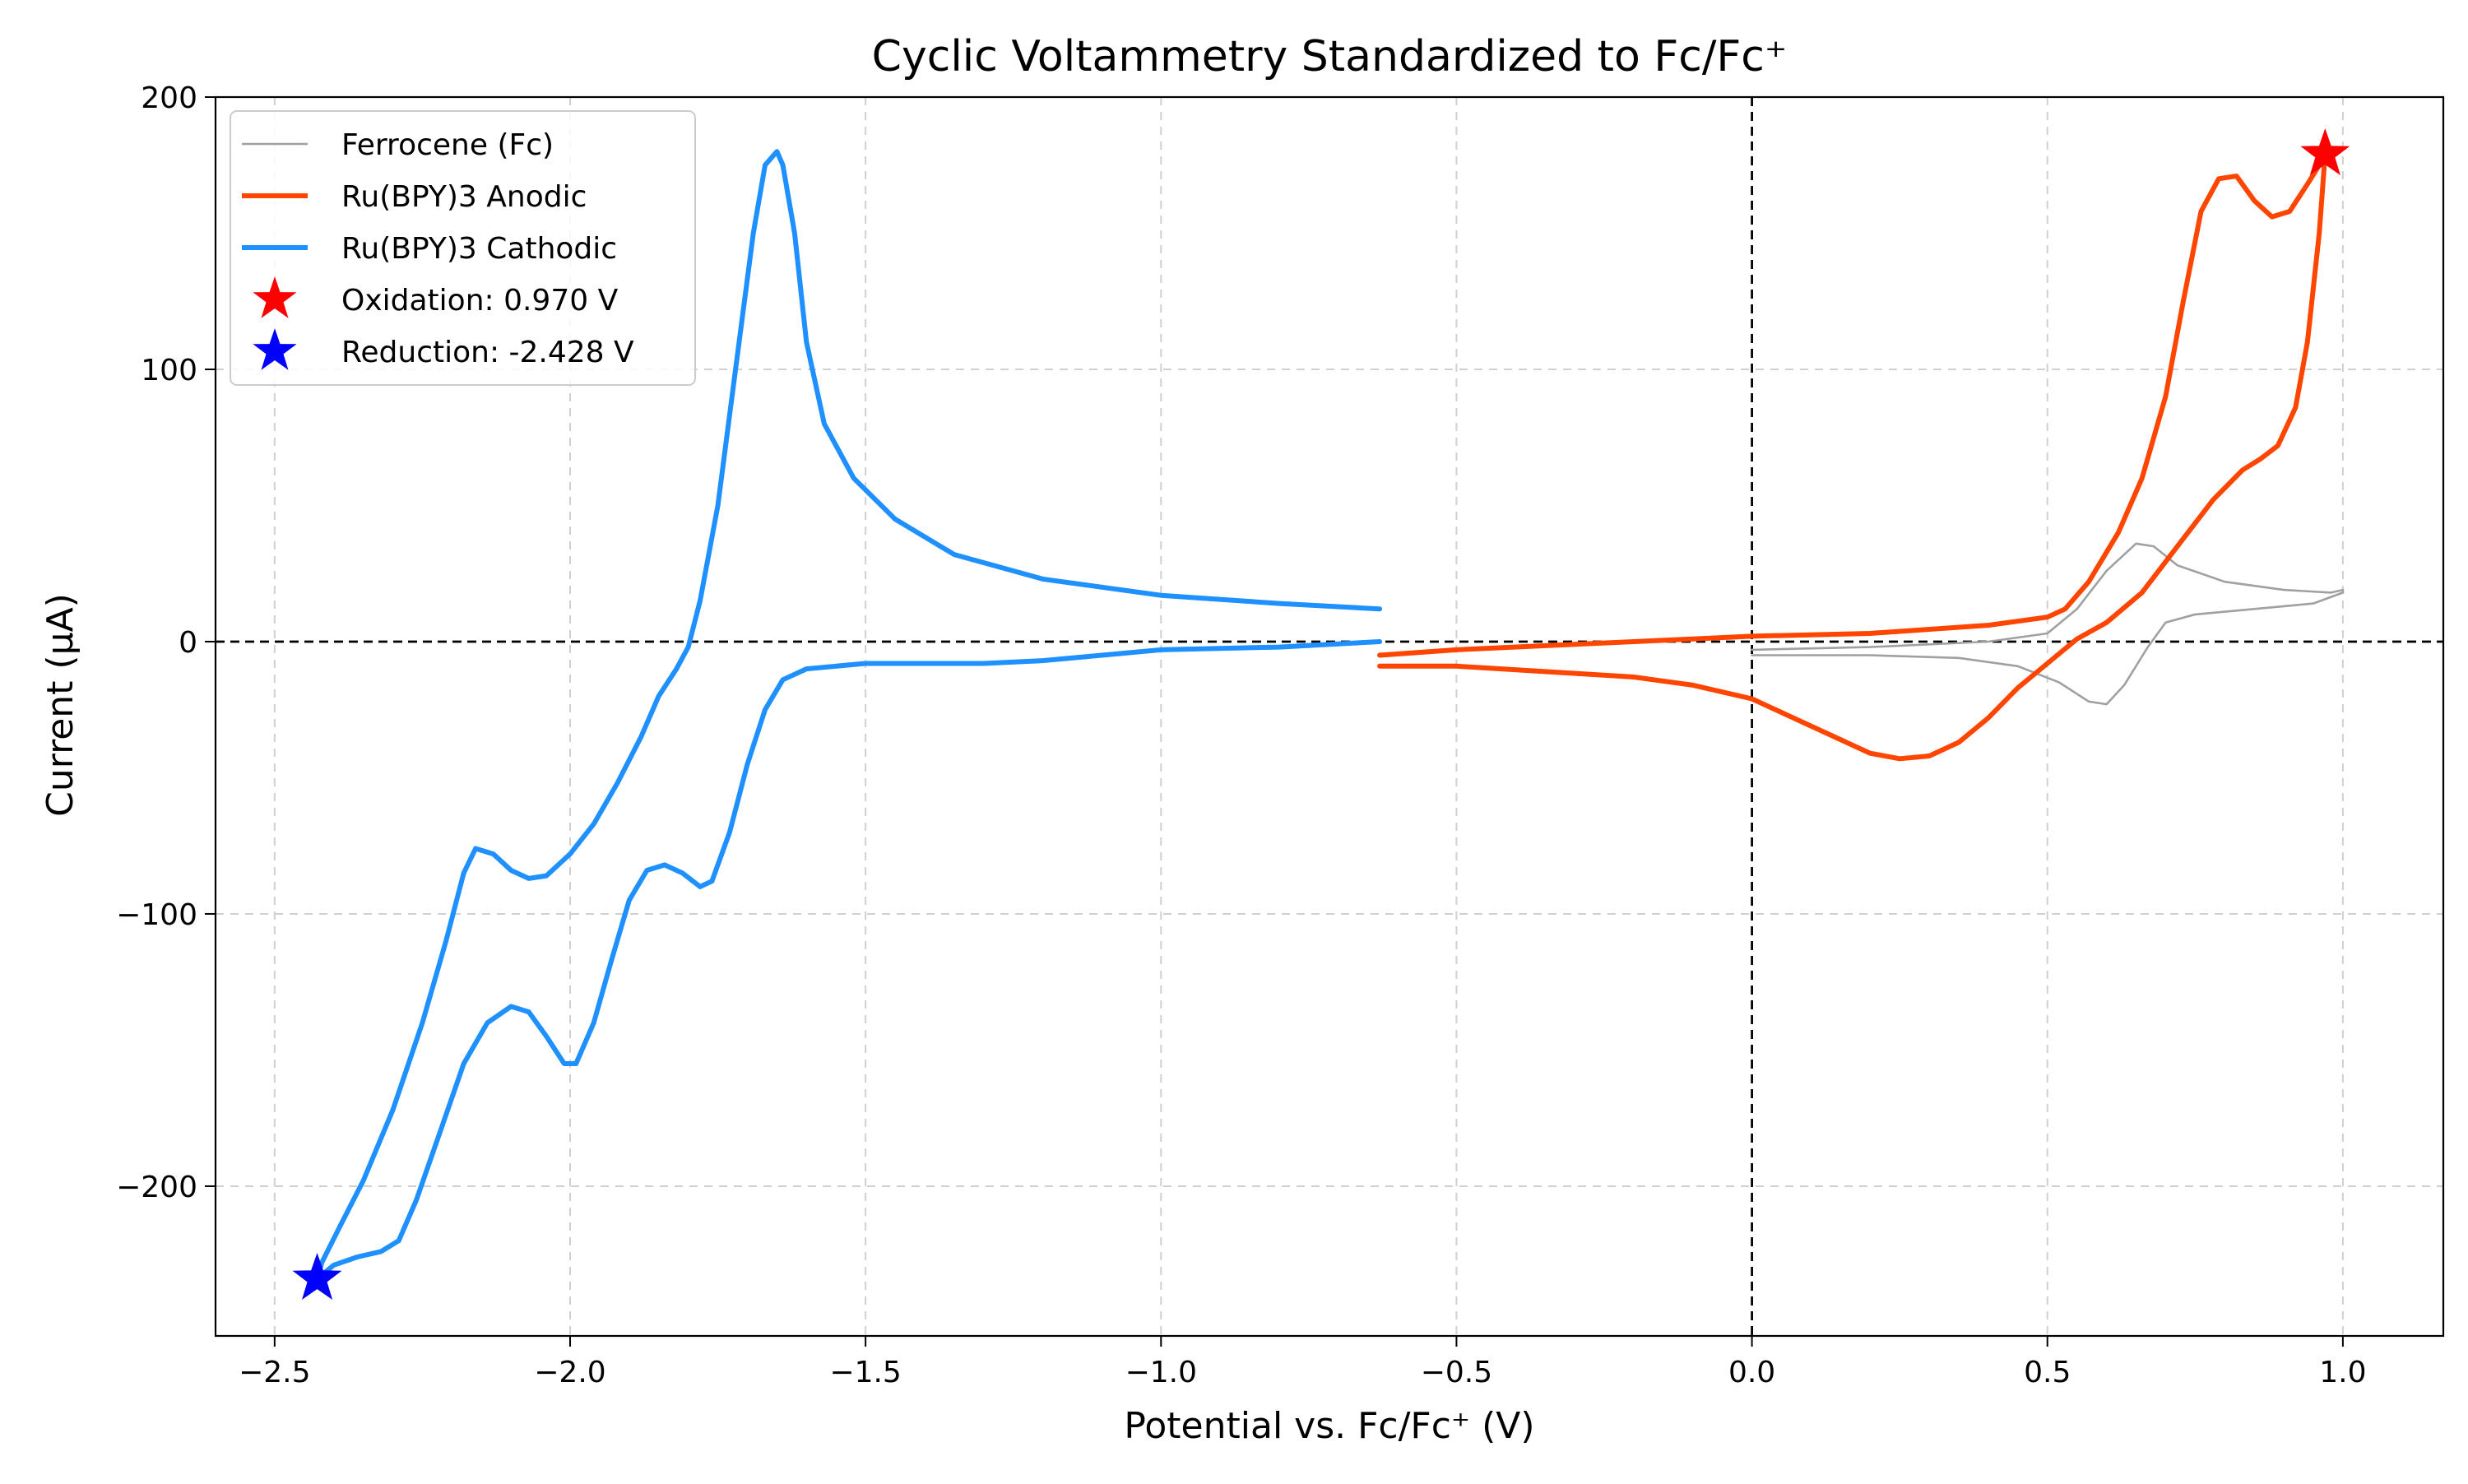 The height and width of the screenshot is (1484, 2468). I want to click on x-tick-label: −2.5, so click(274, 1372).